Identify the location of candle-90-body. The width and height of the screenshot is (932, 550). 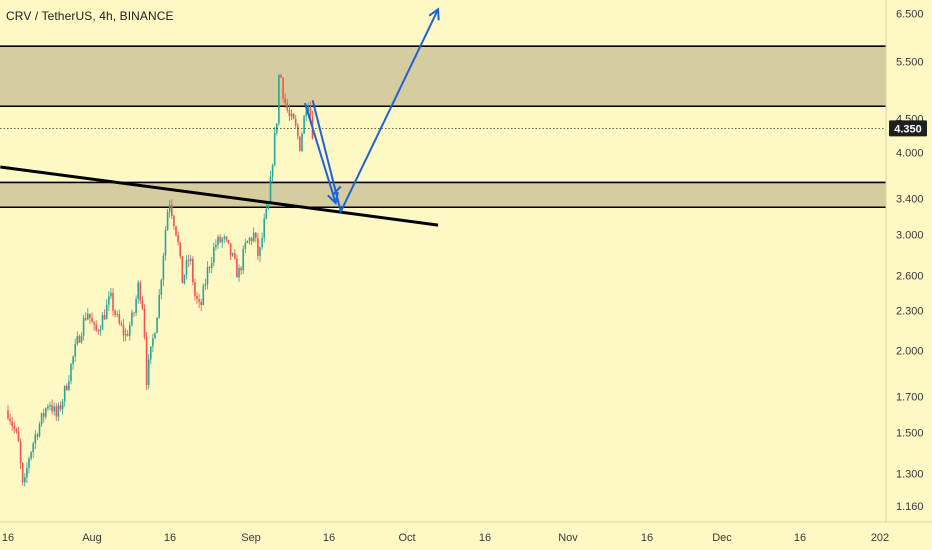
(197, 297).